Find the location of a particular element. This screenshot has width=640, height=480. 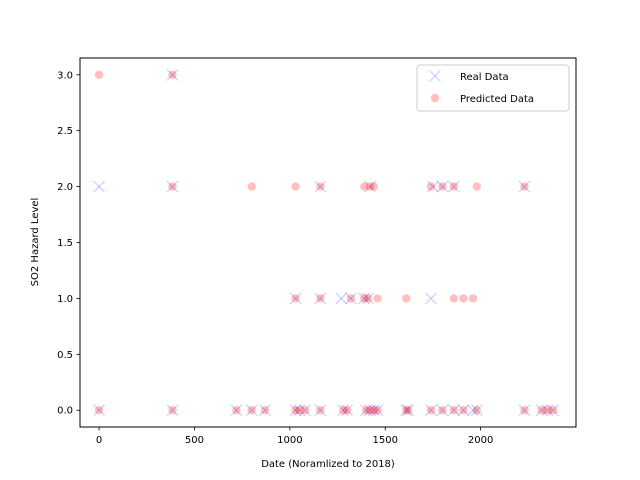

y-tick-label: 2.5 is located at coordinates (65, 131).